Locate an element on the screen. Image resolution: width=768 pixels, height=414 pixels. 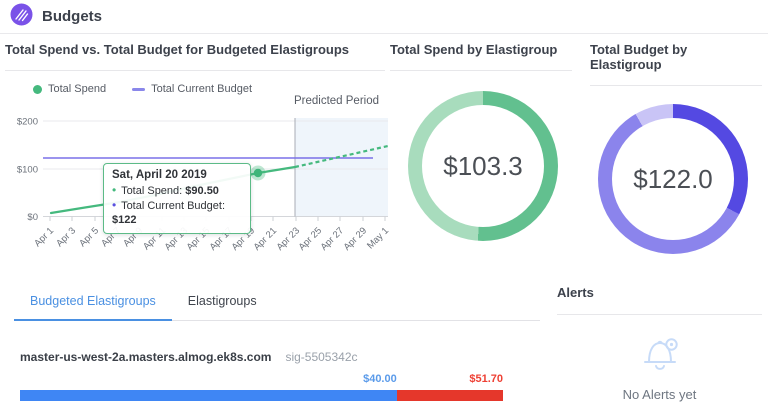
spend-amount-label: $40.00 is located at coordinates (380, 379).